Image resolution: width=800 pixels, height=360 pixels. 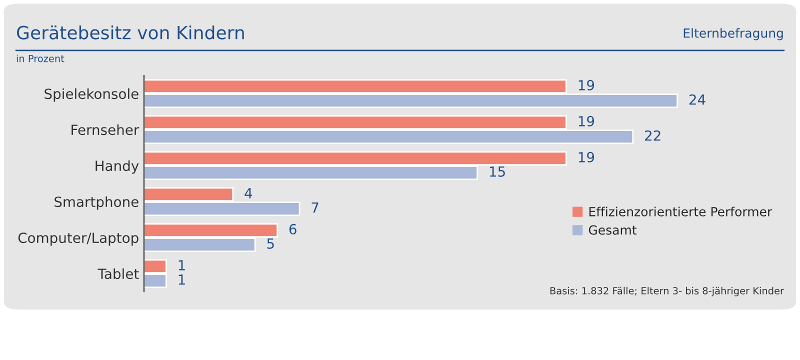 I want to click on data-label: 6, so click(x=292, y=229).